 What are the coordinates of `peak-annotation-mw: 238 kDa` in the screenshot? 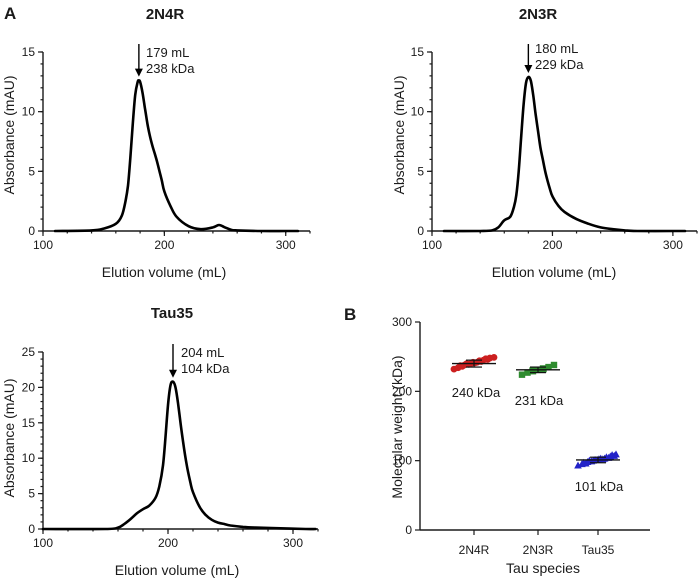 It's located at (170, 68).